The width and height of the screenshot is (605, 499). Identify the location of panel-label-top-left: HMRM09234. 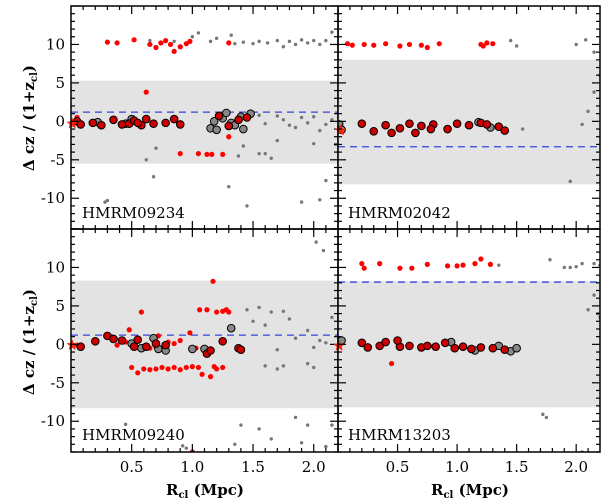
(133, 213).